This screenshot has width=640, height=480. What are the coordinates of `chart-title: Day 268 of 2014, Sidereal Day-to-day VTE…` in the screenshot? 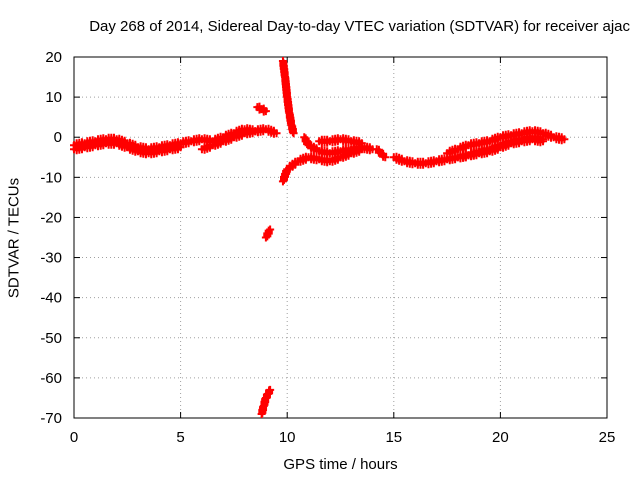 It's located at (359, 26).